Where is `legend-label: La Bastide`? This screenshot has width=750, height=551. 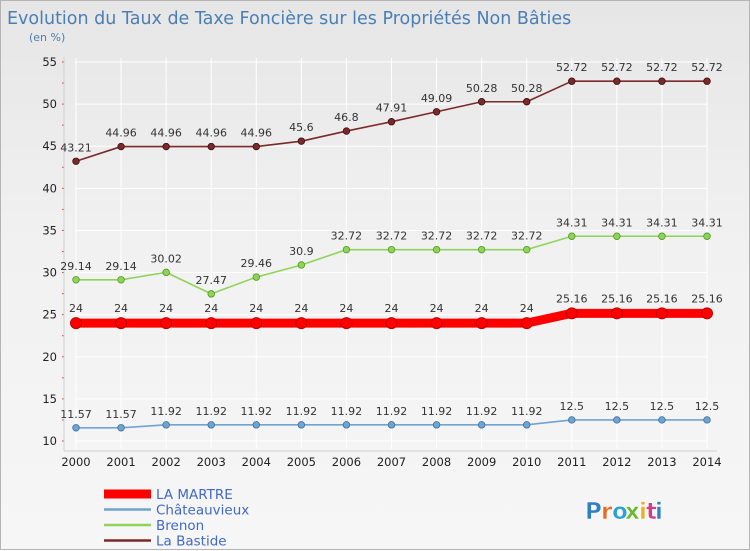
legend-label: La Bastide is located at coordinates (191, 542).